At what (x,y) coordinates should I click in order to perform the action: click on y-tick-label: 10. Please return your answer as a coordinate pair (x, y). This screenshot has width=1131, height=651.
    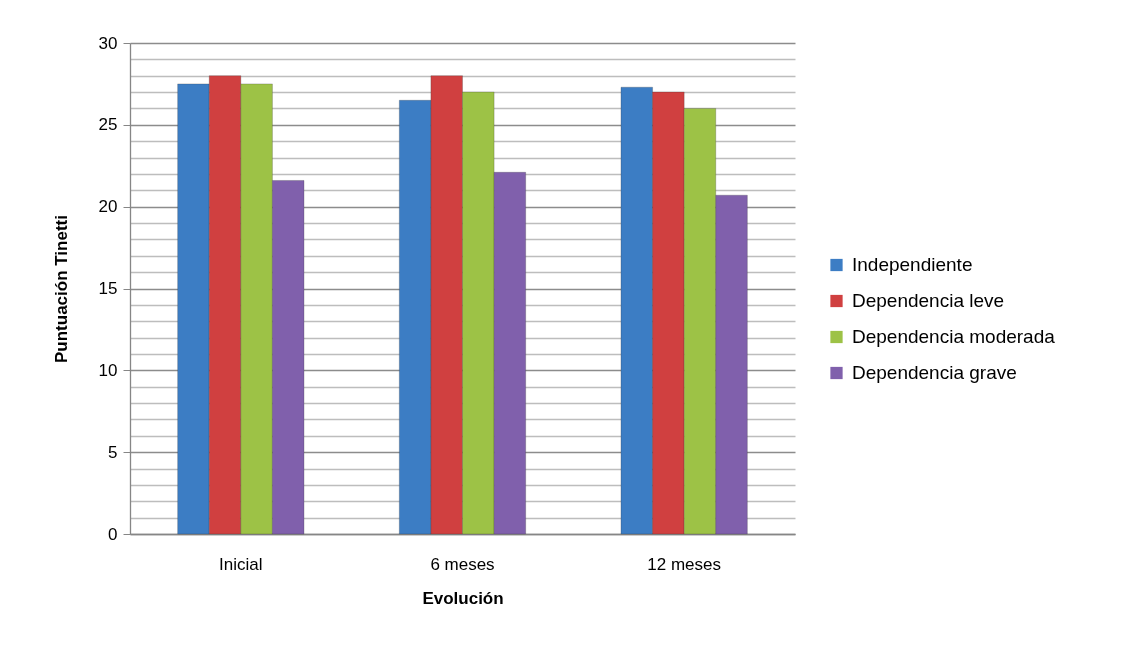
    Looking at the image, I should click on (108, 370).